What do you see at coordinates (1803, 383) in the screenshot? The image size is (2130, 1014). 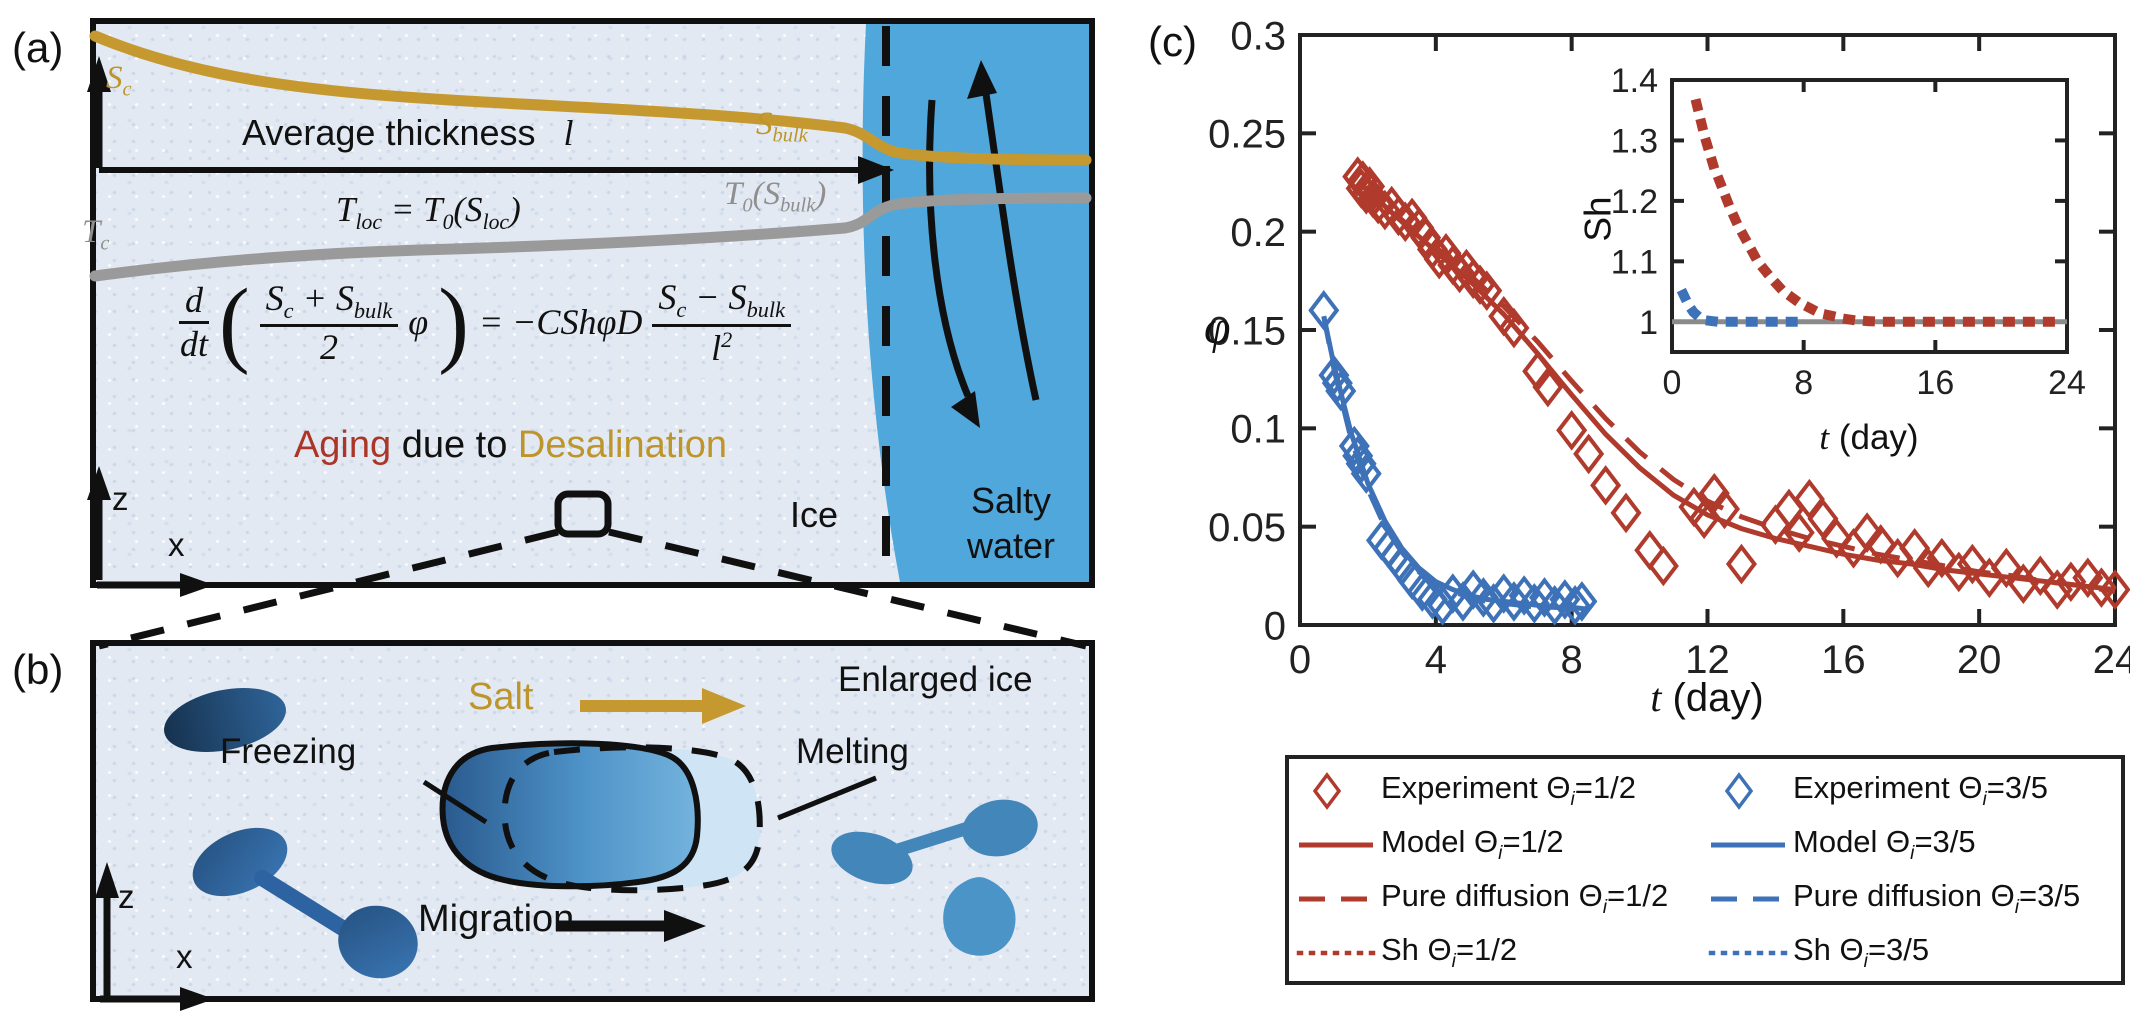 I see `inset-plot-x-tick-label: 8` at bounding box center [1803, 383].